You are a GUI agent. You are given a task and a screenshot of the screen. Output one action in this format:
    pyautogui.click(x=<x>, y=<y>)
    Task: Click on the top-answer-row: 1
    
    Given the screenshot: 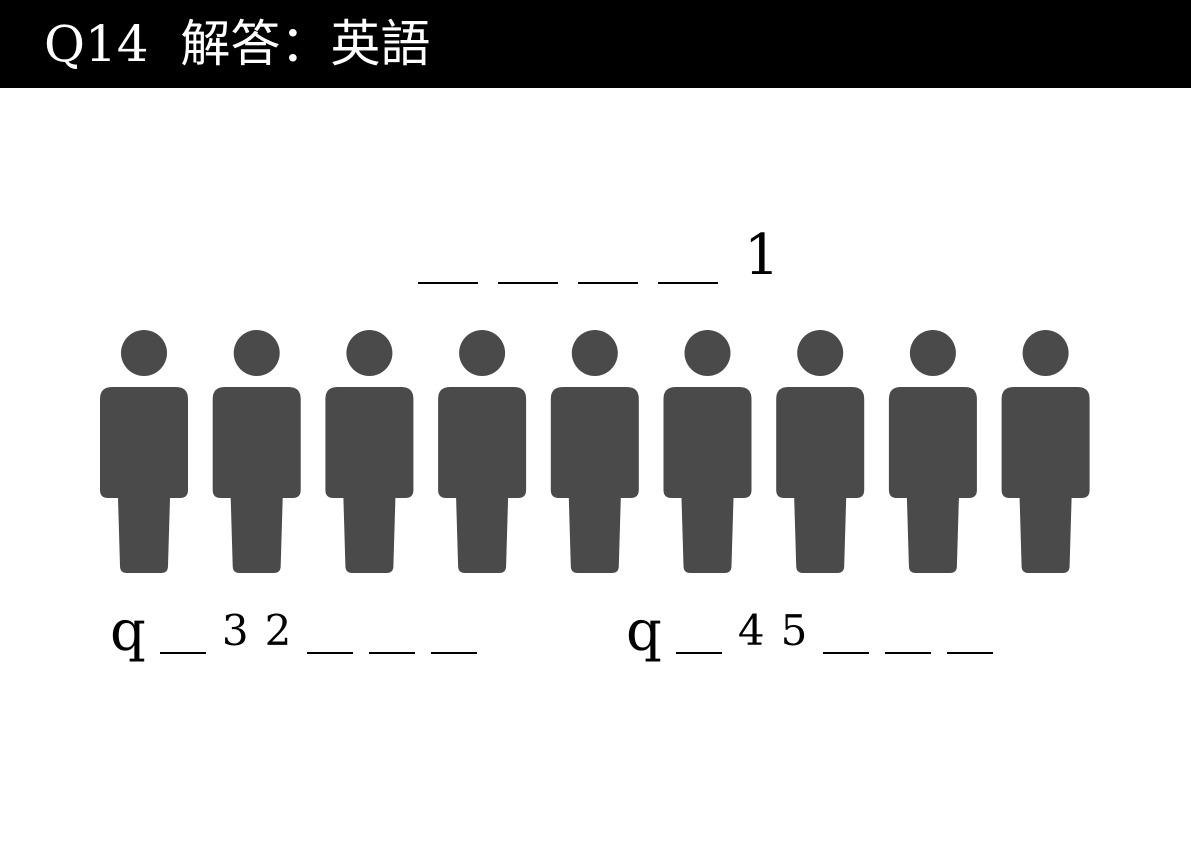 What is the action you would take?
    pyautogui.click(x=599, y=254)
    